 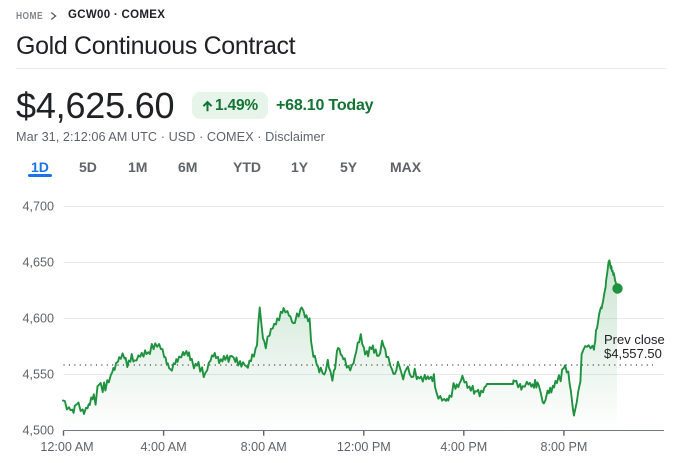 What do you see at coordinates (634, 339) in the screenshot?
I see `svg-text: Prev close` at bounding box center [634, 339].